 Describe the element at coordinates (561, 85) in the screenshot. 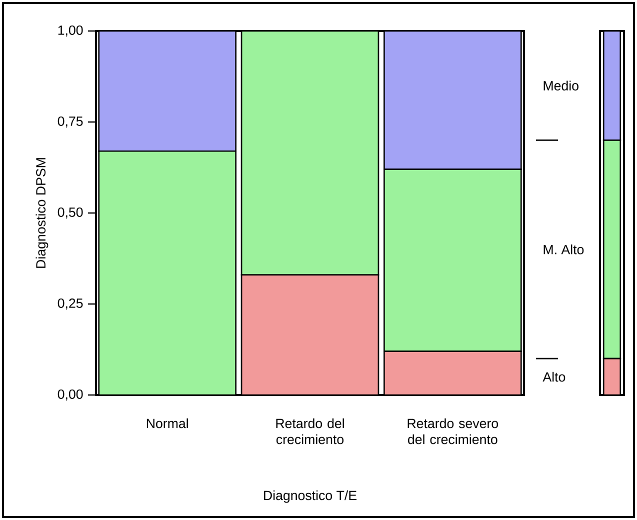

I see `series-label: Medio` at that location.